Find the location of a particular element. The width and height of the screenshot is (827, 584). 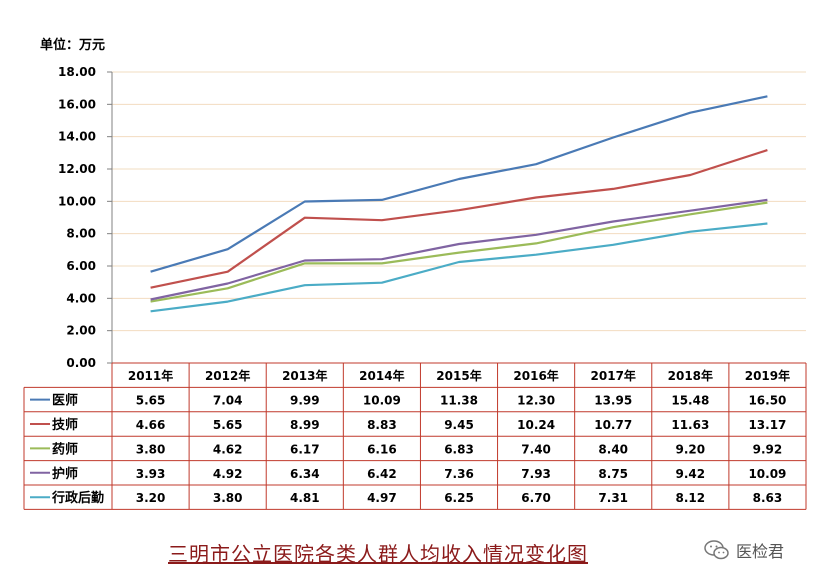

data-label: 6.70 is located at coordinates (536, 498).